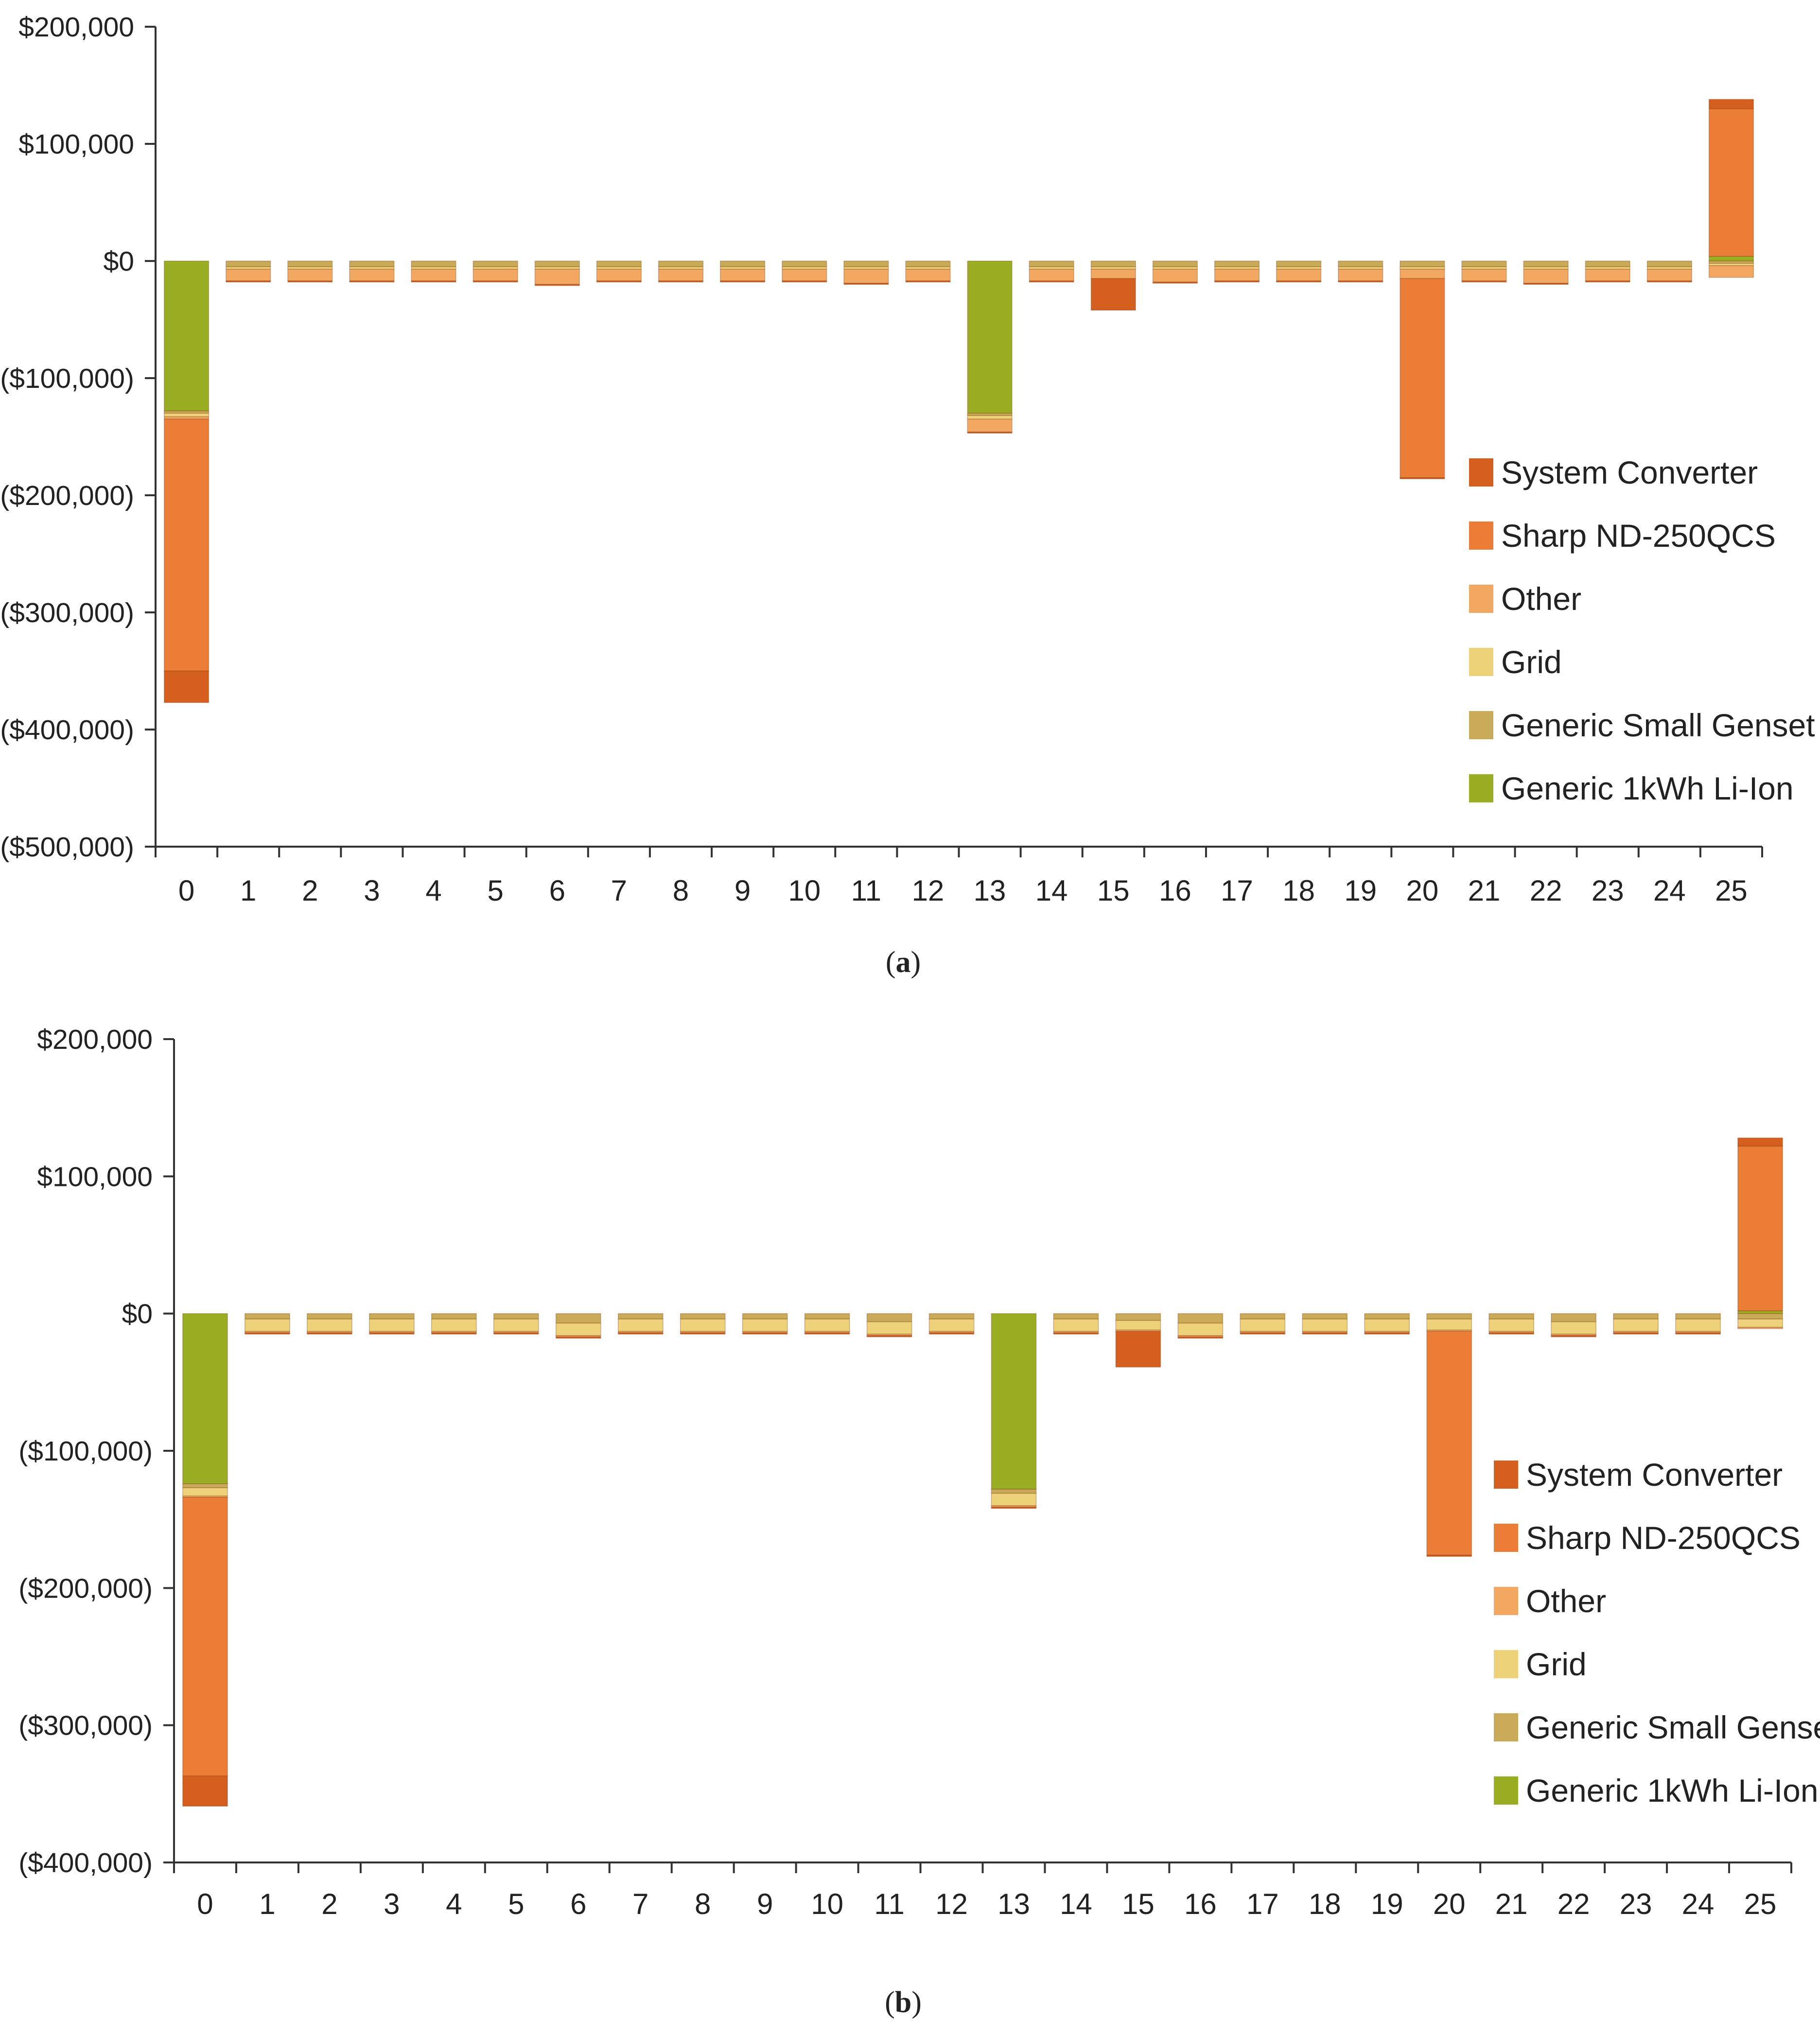 This screenshot has height=2035, width=1820. I want to click on x-tick-label: 19, so click(1387, 1904).